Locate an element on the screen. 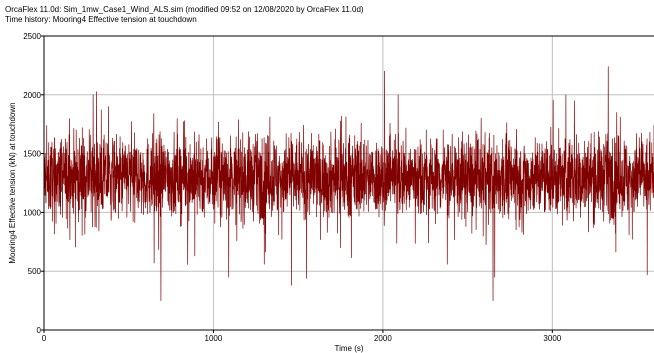 This screenshot has width=654, height=353. x-tick-label: 0 is located at coordinates (44, 338).